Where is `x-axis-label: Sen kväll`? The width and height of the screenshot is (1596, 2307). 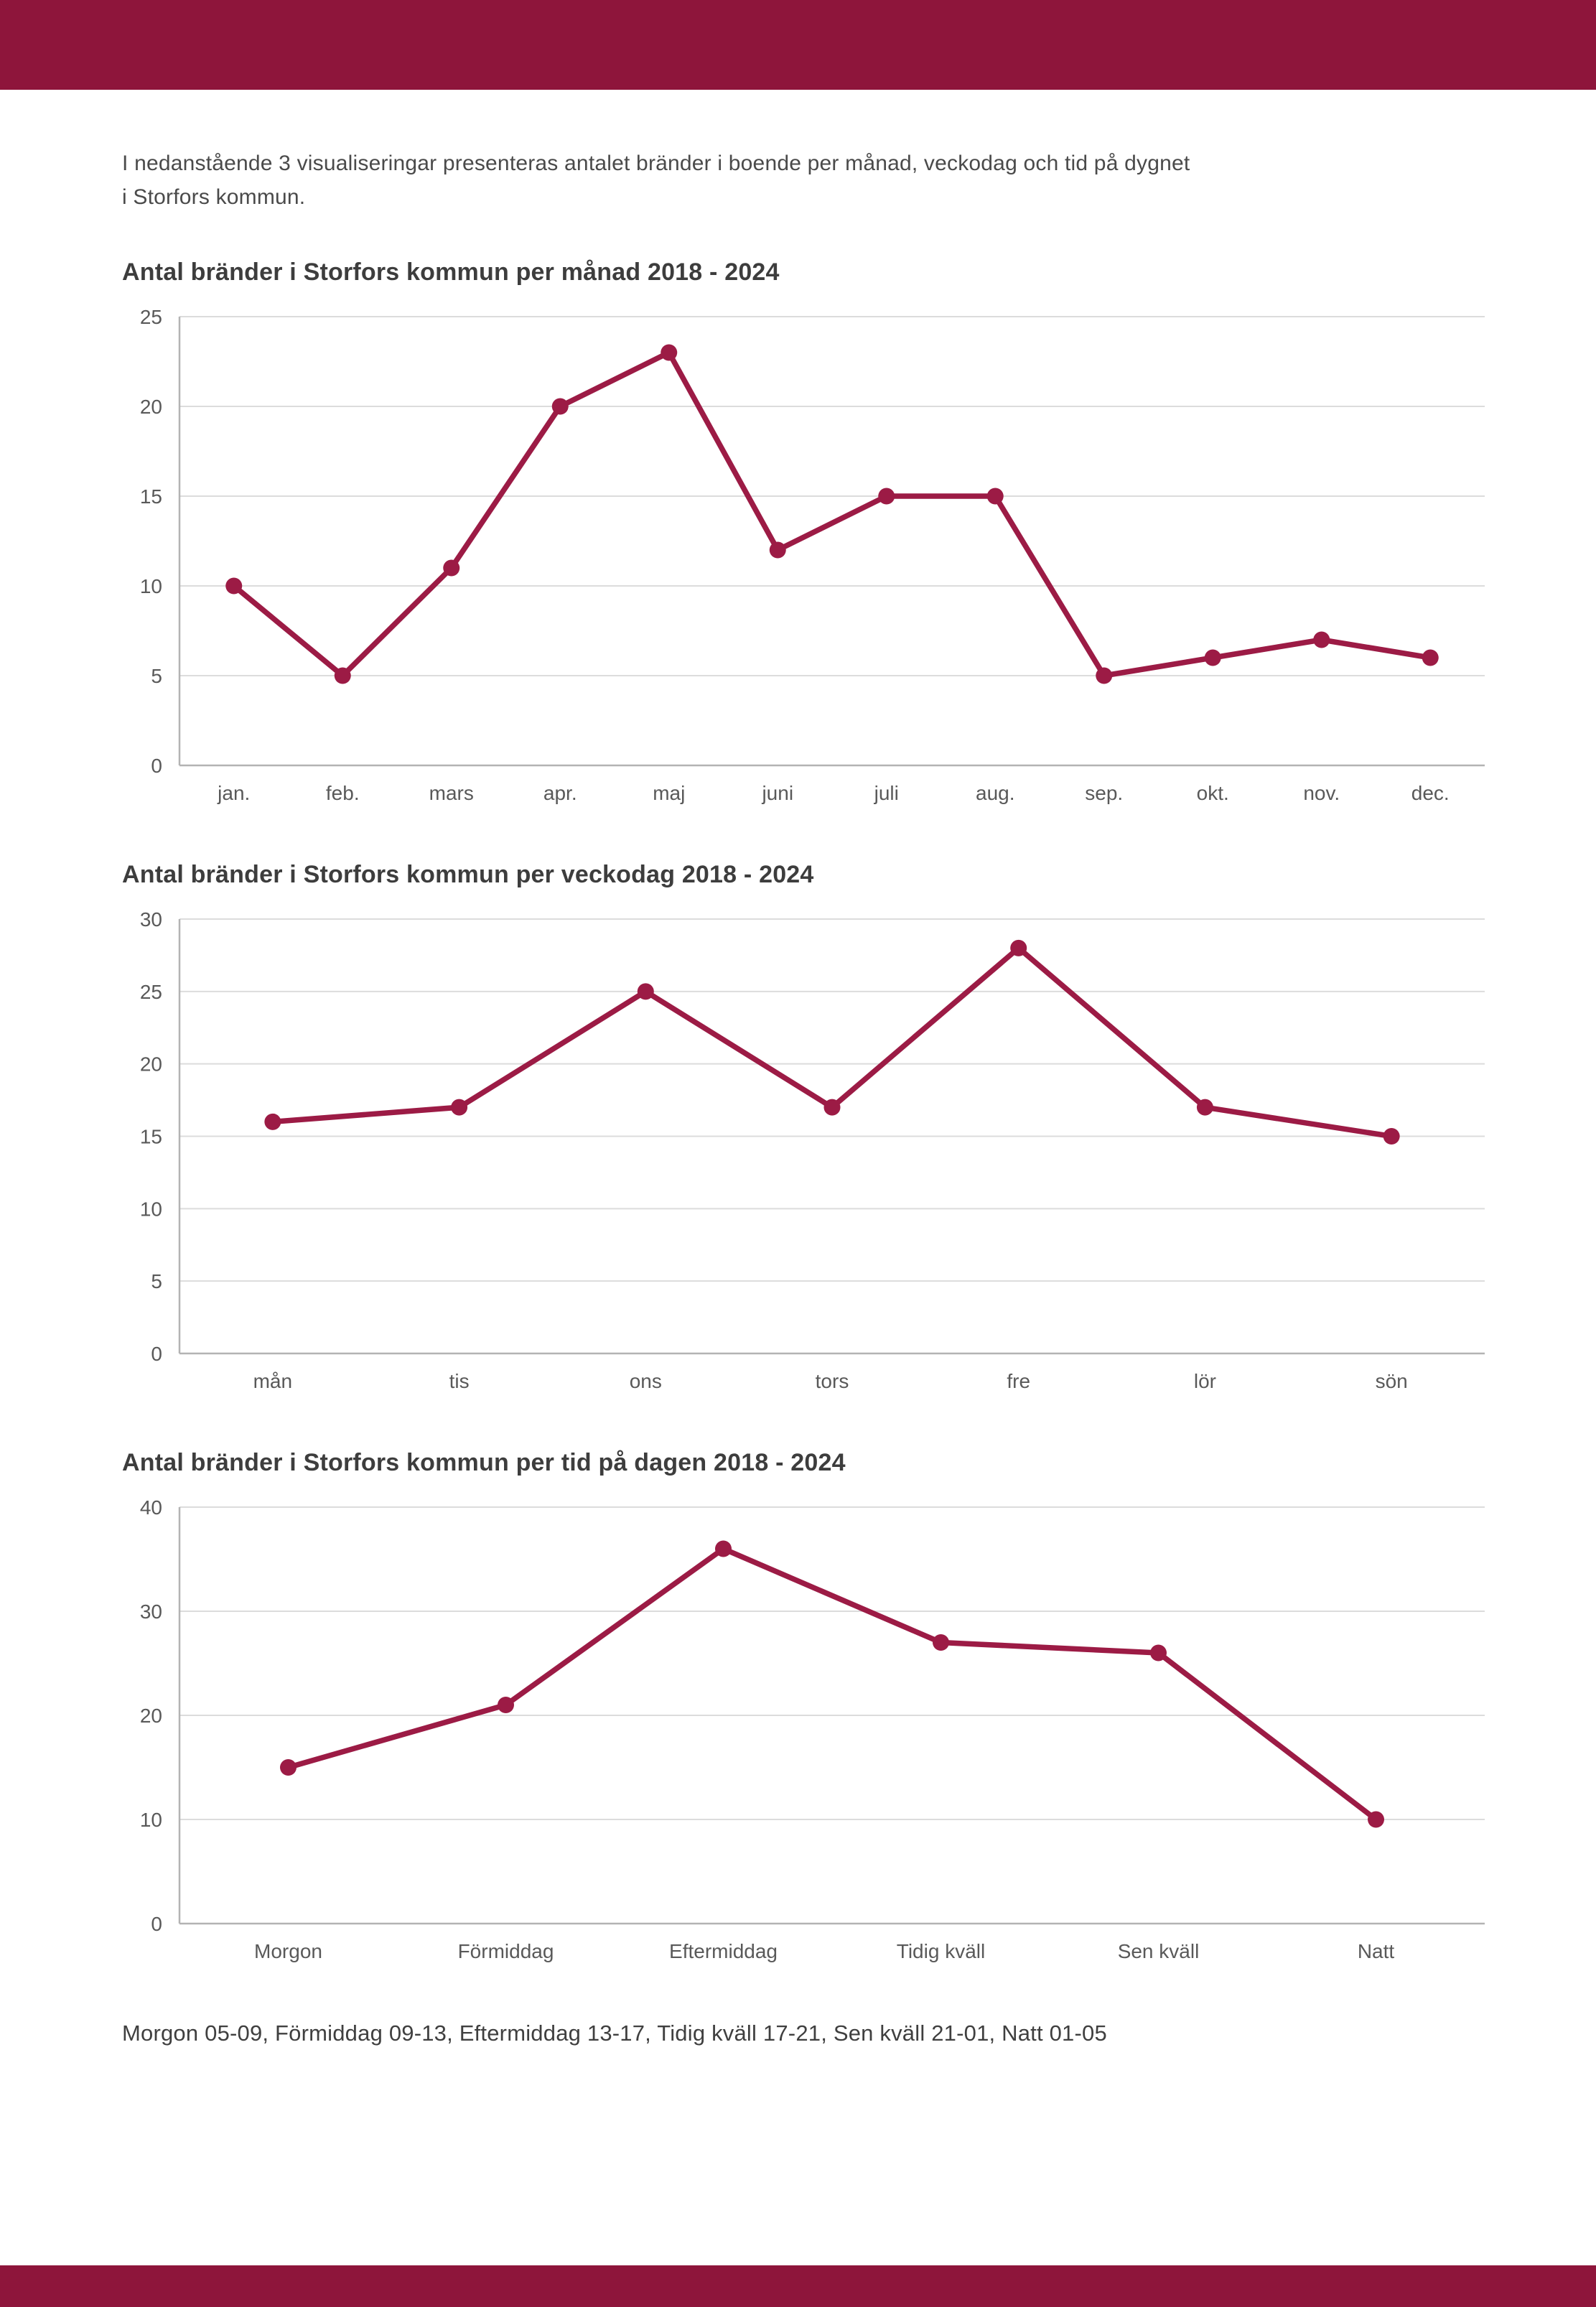 x-axis-label: Sen kväll is located at coordinates (1159, 1951).